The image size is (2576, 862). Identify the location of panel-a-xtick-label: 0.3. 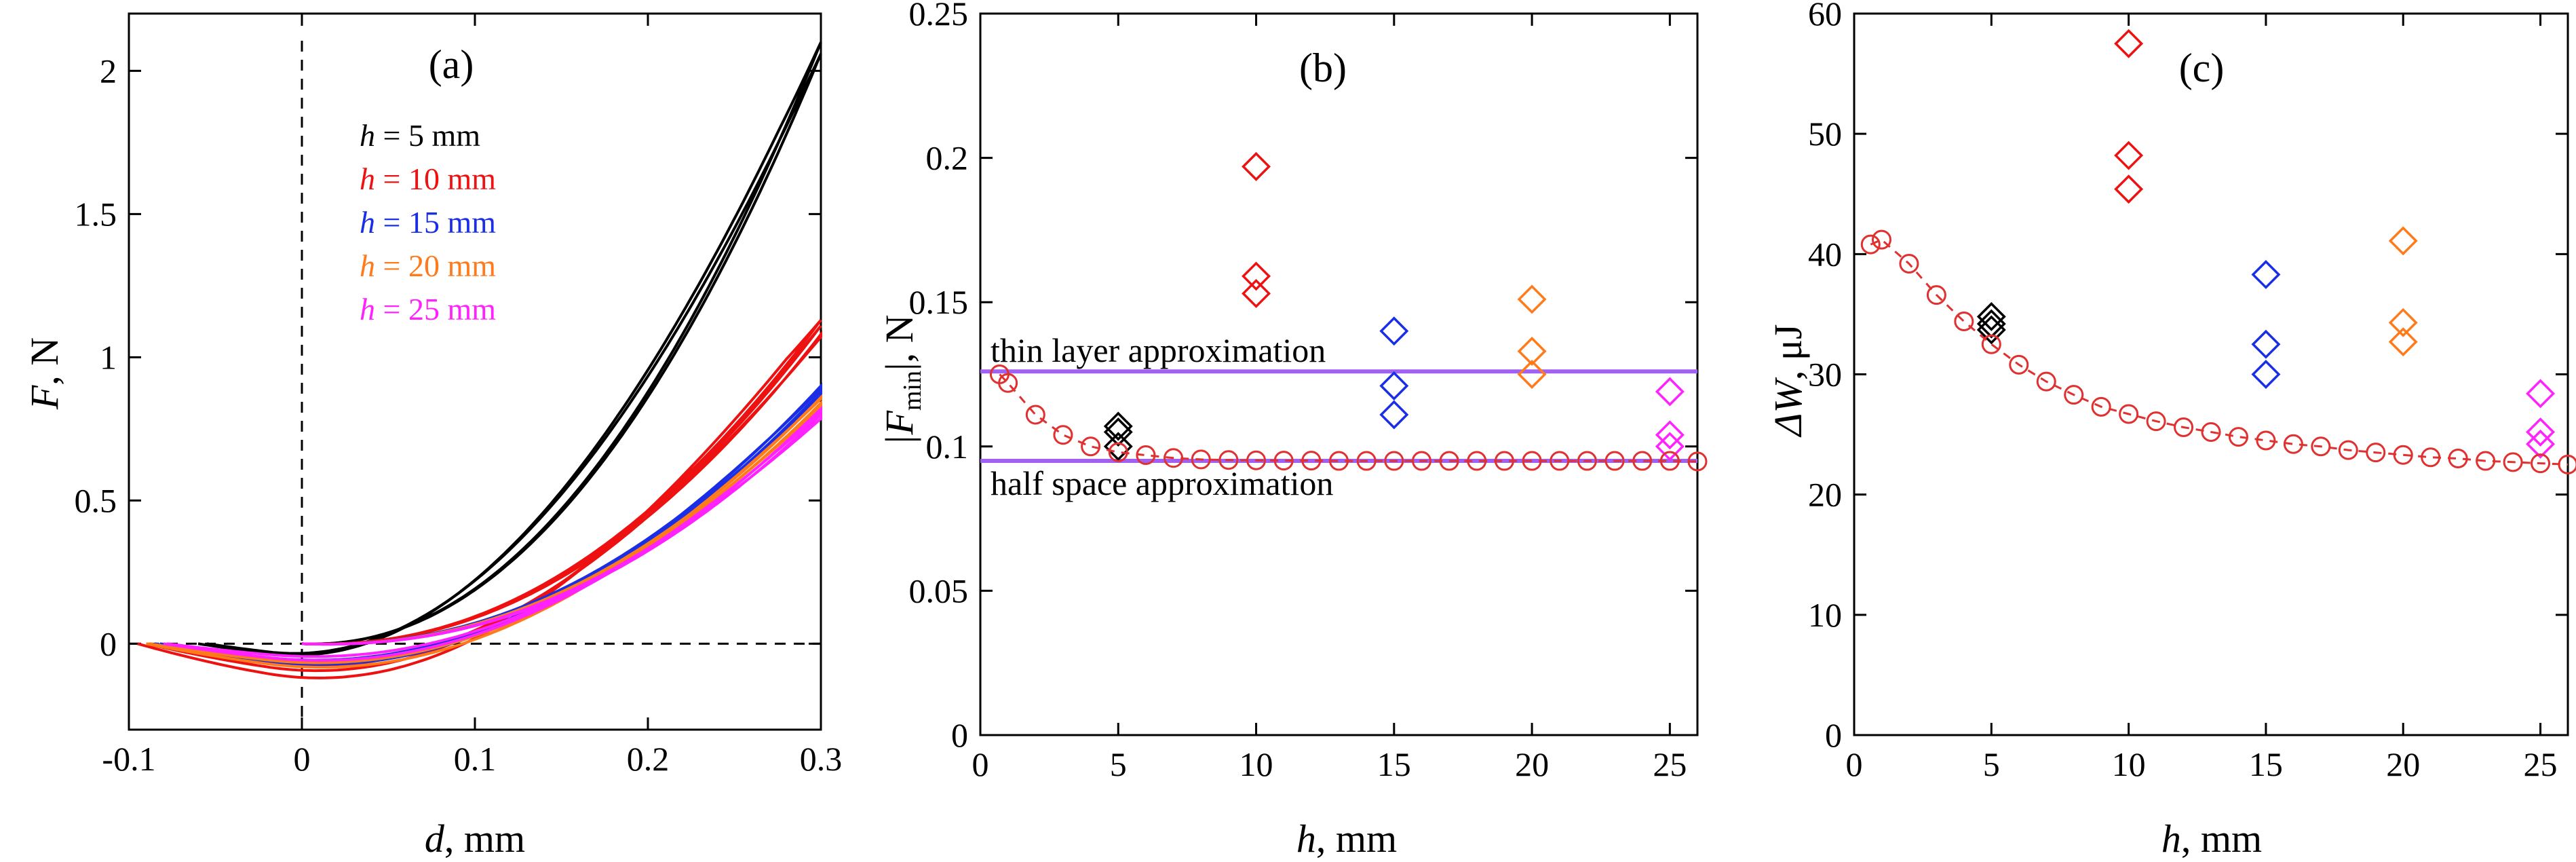
(822, 759).